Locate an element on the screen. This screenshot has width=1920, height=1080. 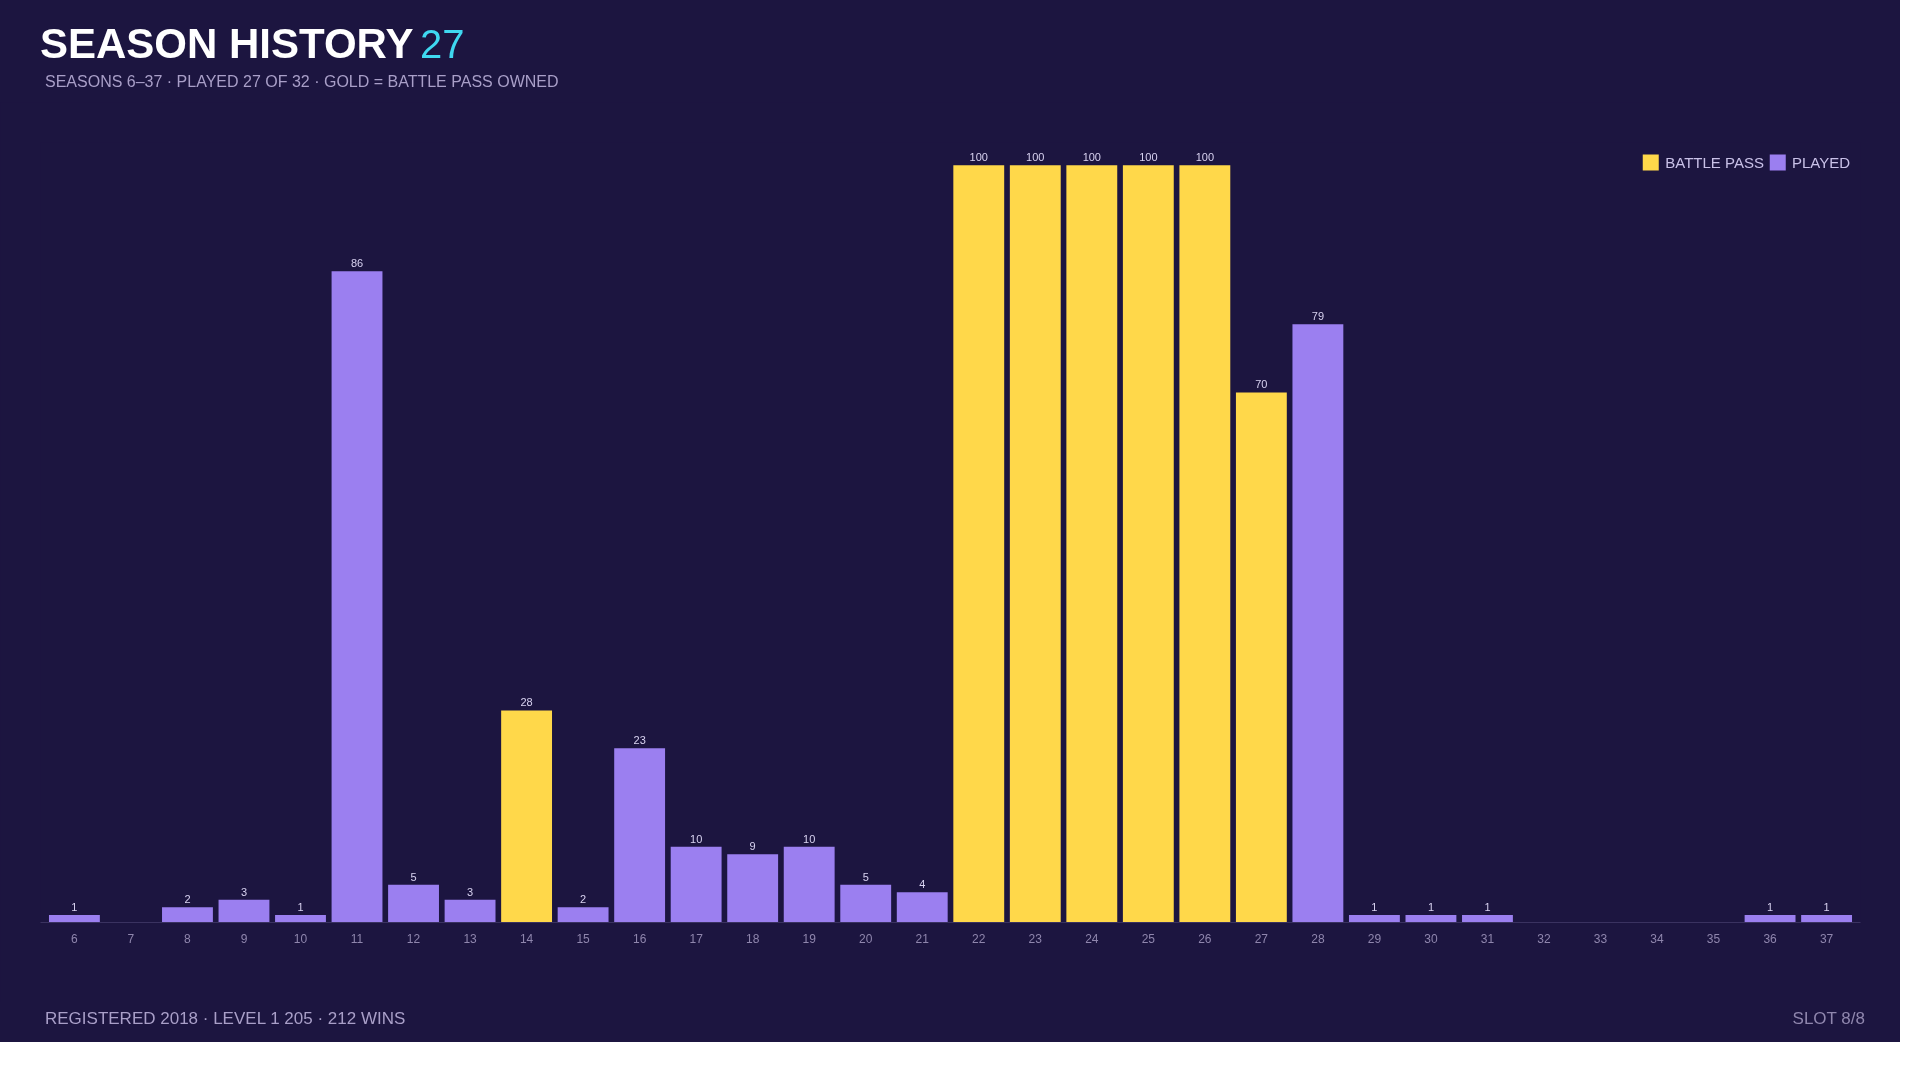
x-tick-label: 26 is located at coordinates (1205, 938).